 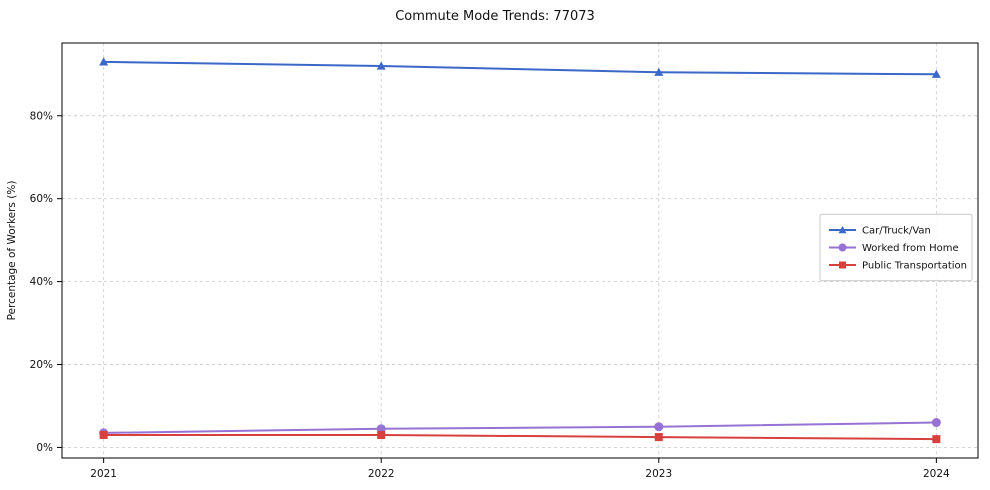 I want to click on y-tick-label: 60%, so click(x=41, y=199).